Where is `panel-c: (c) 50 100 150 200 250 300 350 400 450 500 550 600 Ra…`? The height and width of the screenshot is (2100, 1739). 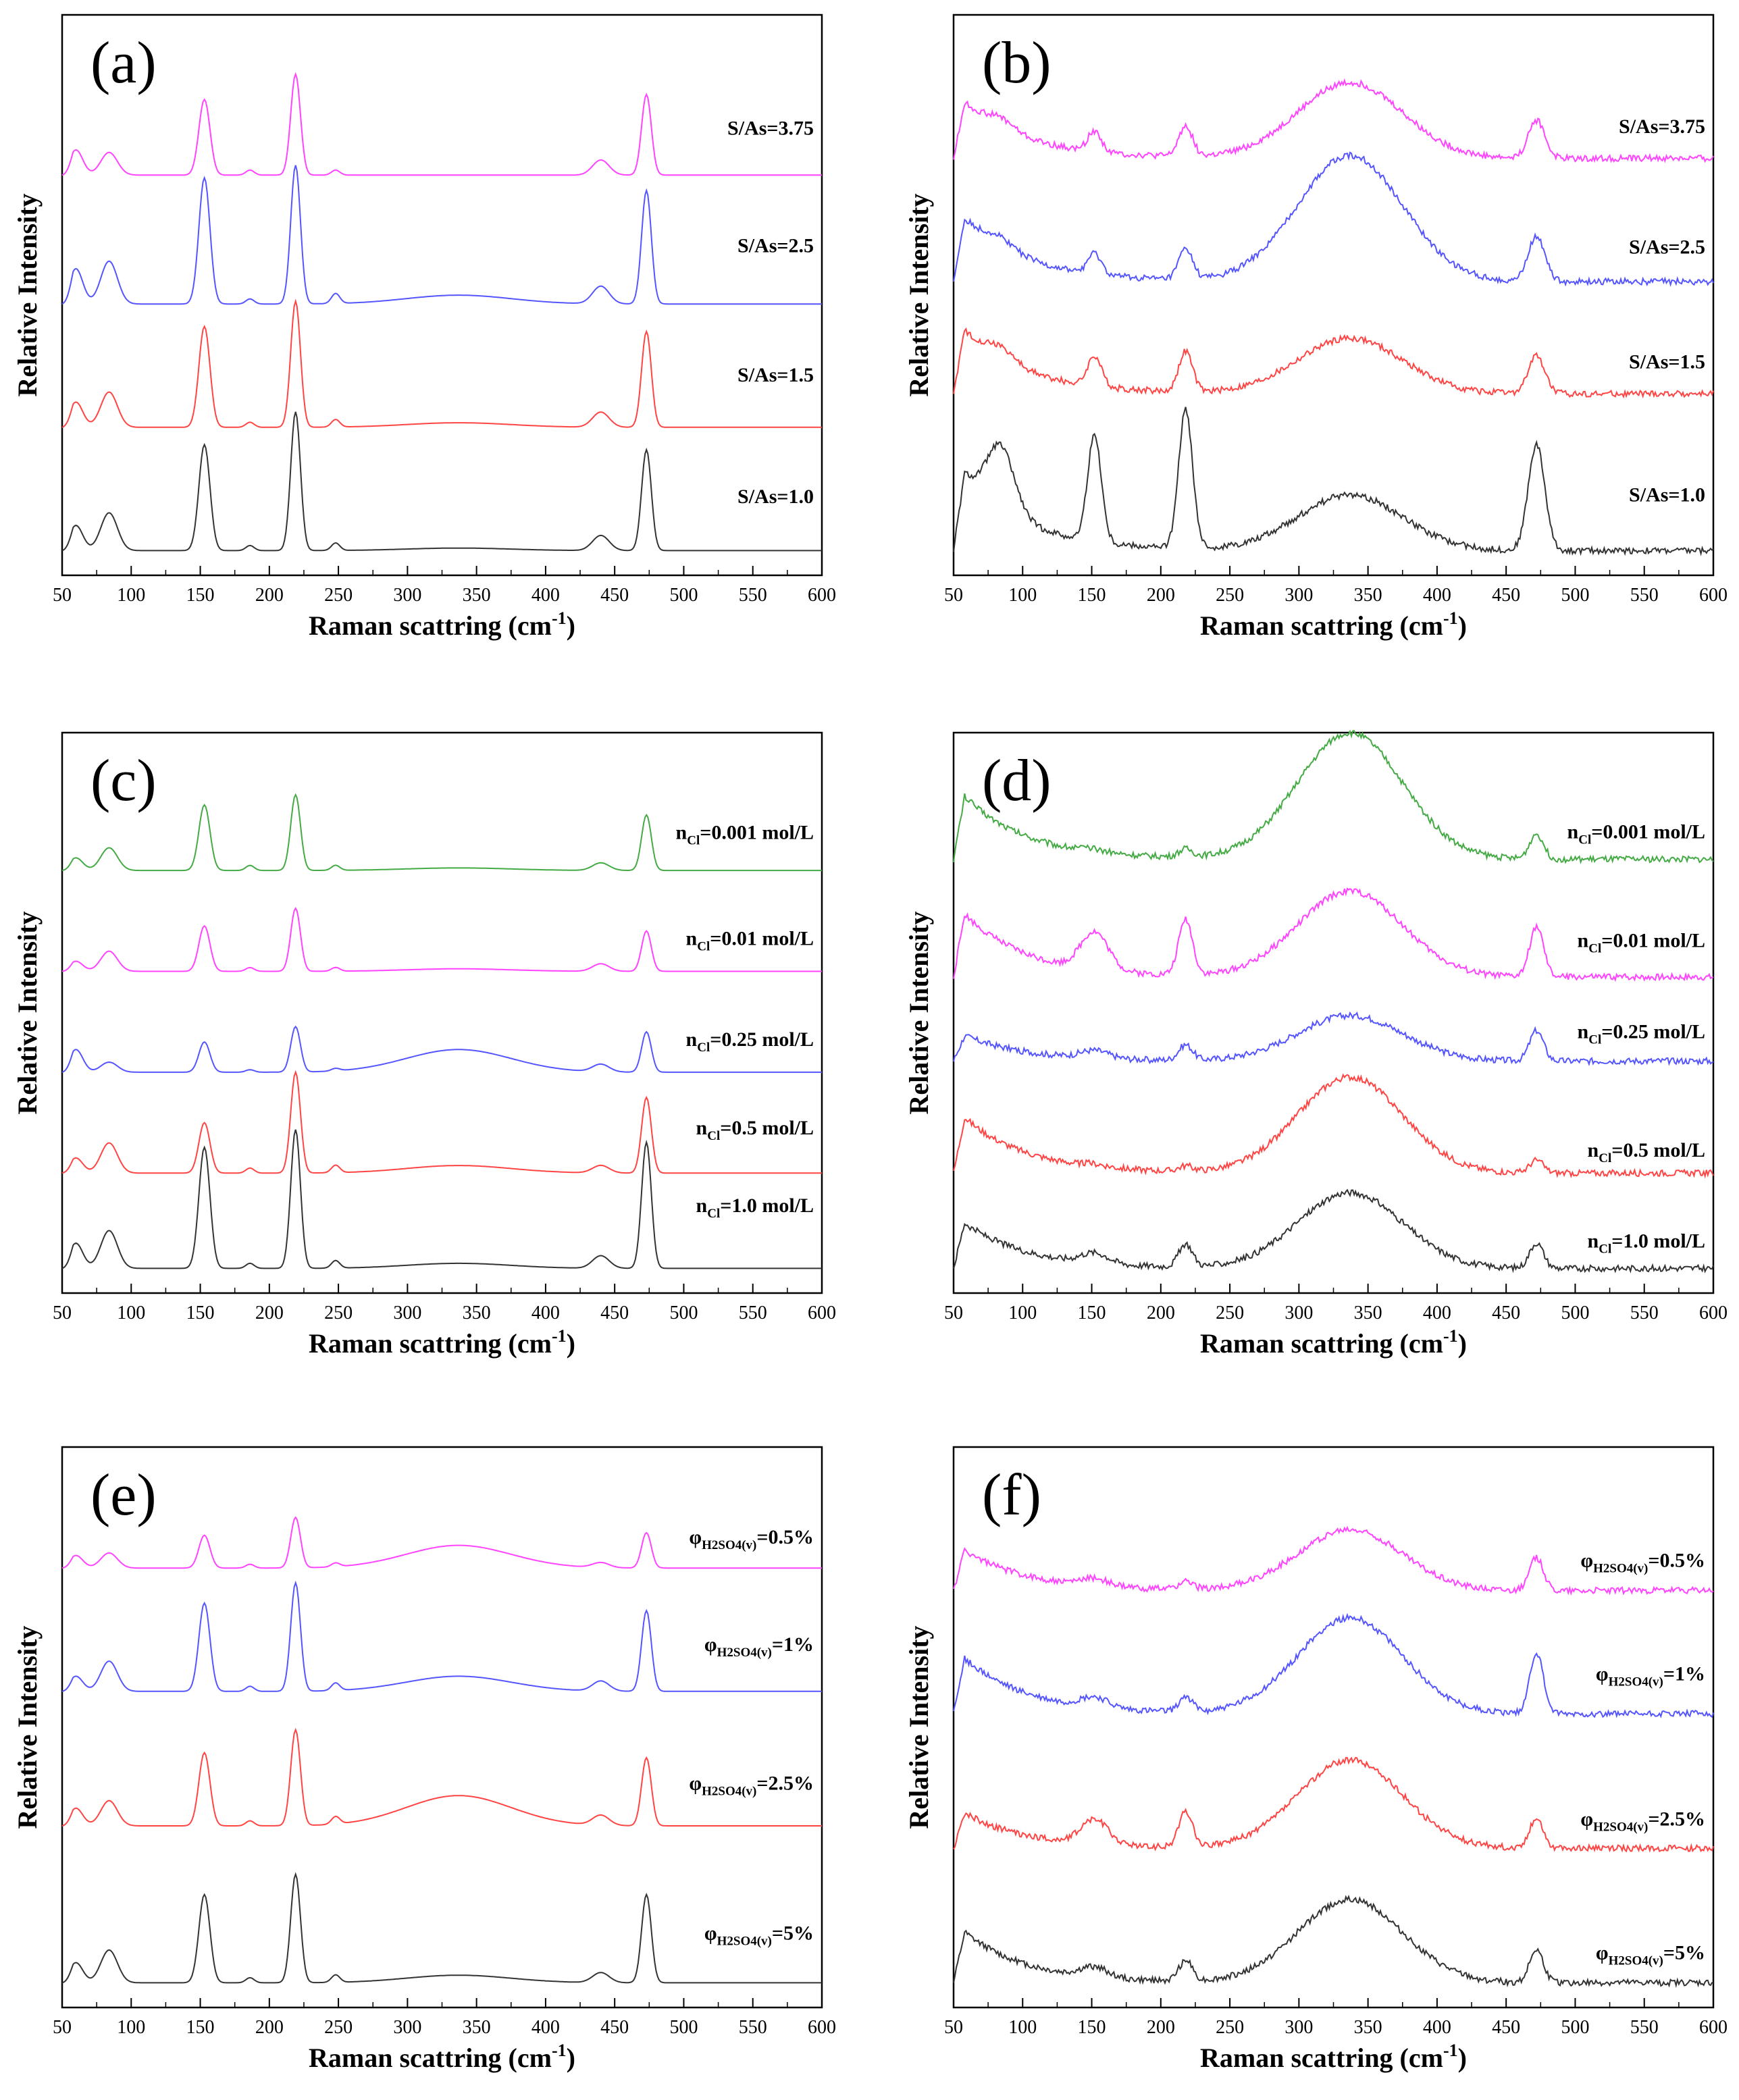 panel-c: (c) 50 100 150 200 250 300 350 400 450 500 550 600 Ra… is located at coordinates (424, 1045).